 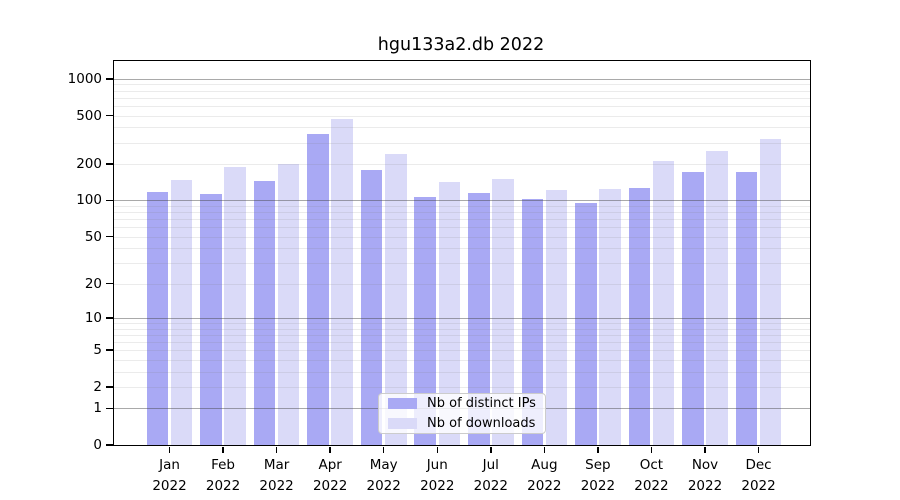 I want to click on x-label-month: May, so click(x=383, y=465).